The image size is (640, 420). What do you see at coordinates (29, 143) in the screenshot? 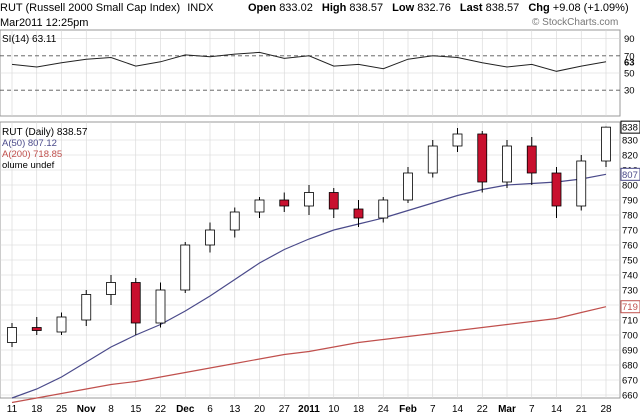
I see `legend-ma50: A(50) 807.12` at bounding box center [29, 143].